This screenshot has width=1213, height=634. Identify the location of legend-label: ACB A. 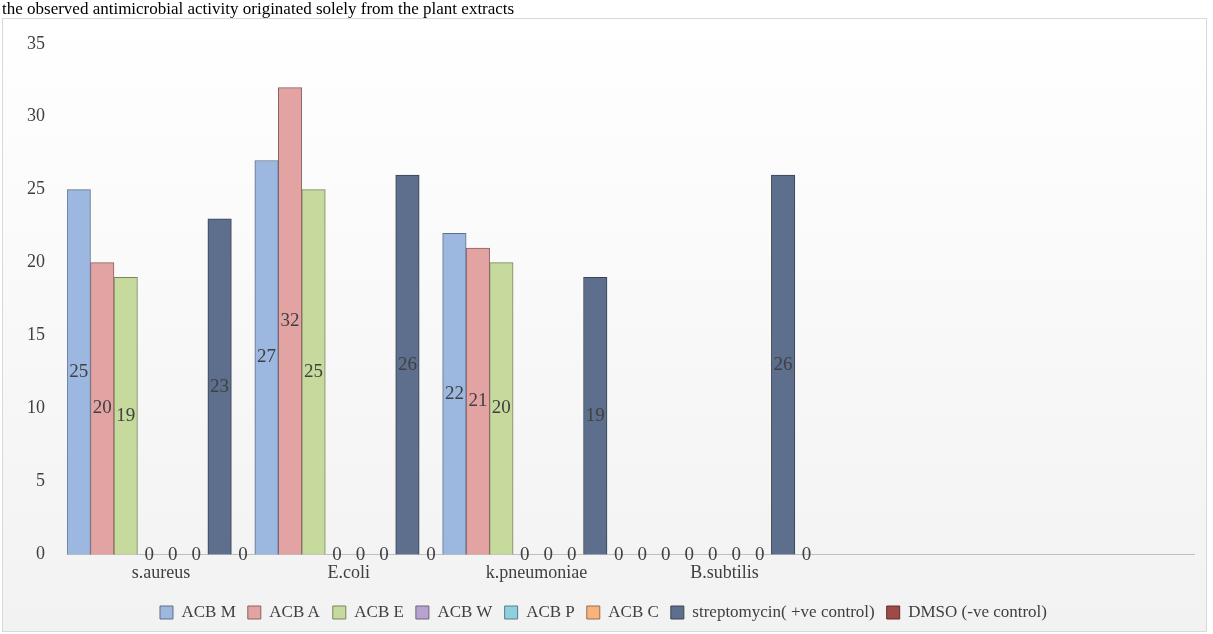
(295, 611).